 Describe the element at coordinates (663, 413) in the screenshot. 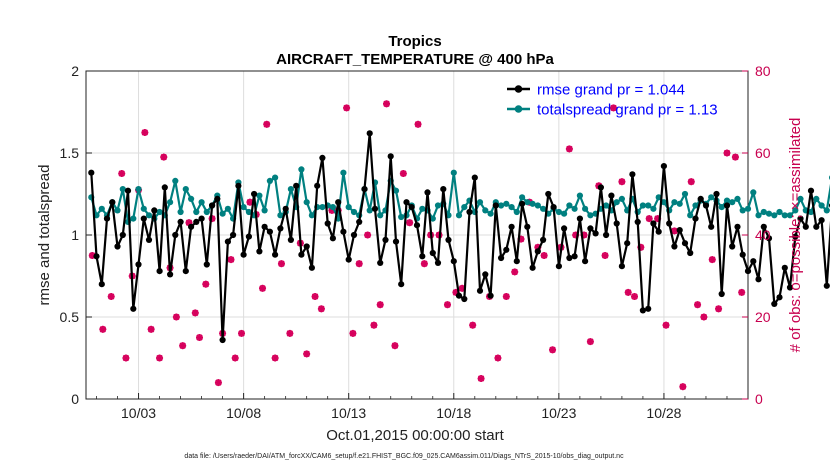

I see `x-tick-label: 10/28` at that location.